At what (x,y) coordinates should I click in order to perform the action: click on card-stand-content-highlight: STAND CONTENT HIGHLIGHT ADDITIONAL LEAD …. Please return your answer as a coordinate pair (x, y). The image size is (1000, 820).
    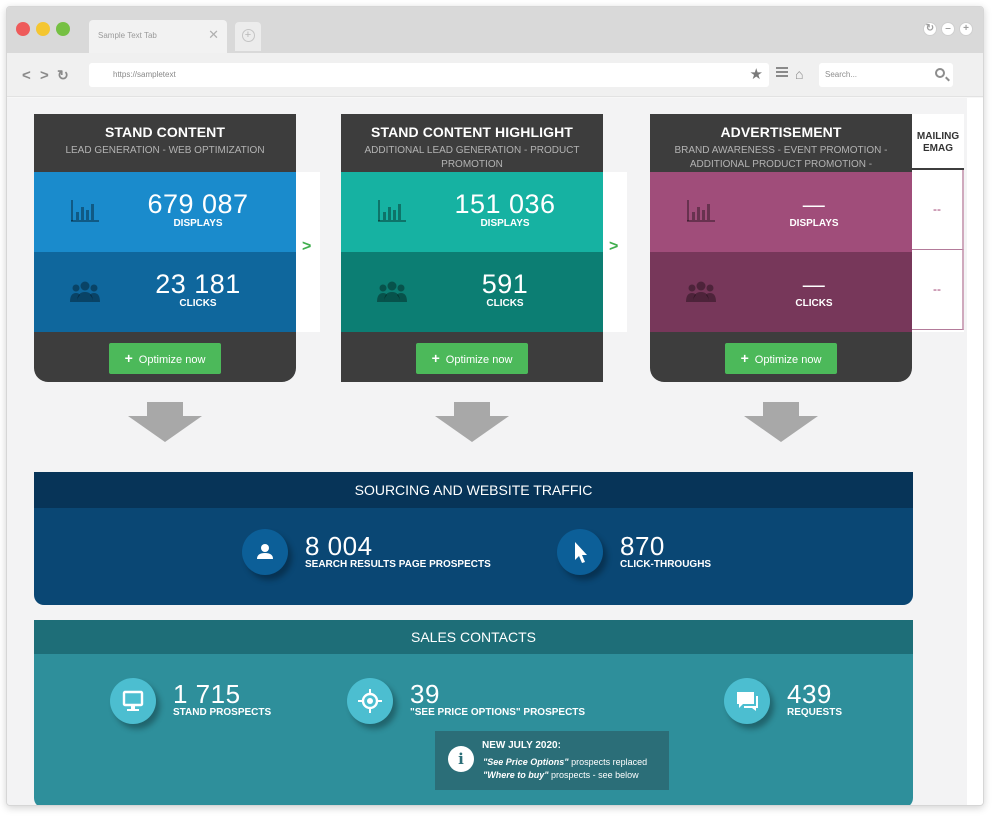
    Looking at the image, I should click on (472, 248).